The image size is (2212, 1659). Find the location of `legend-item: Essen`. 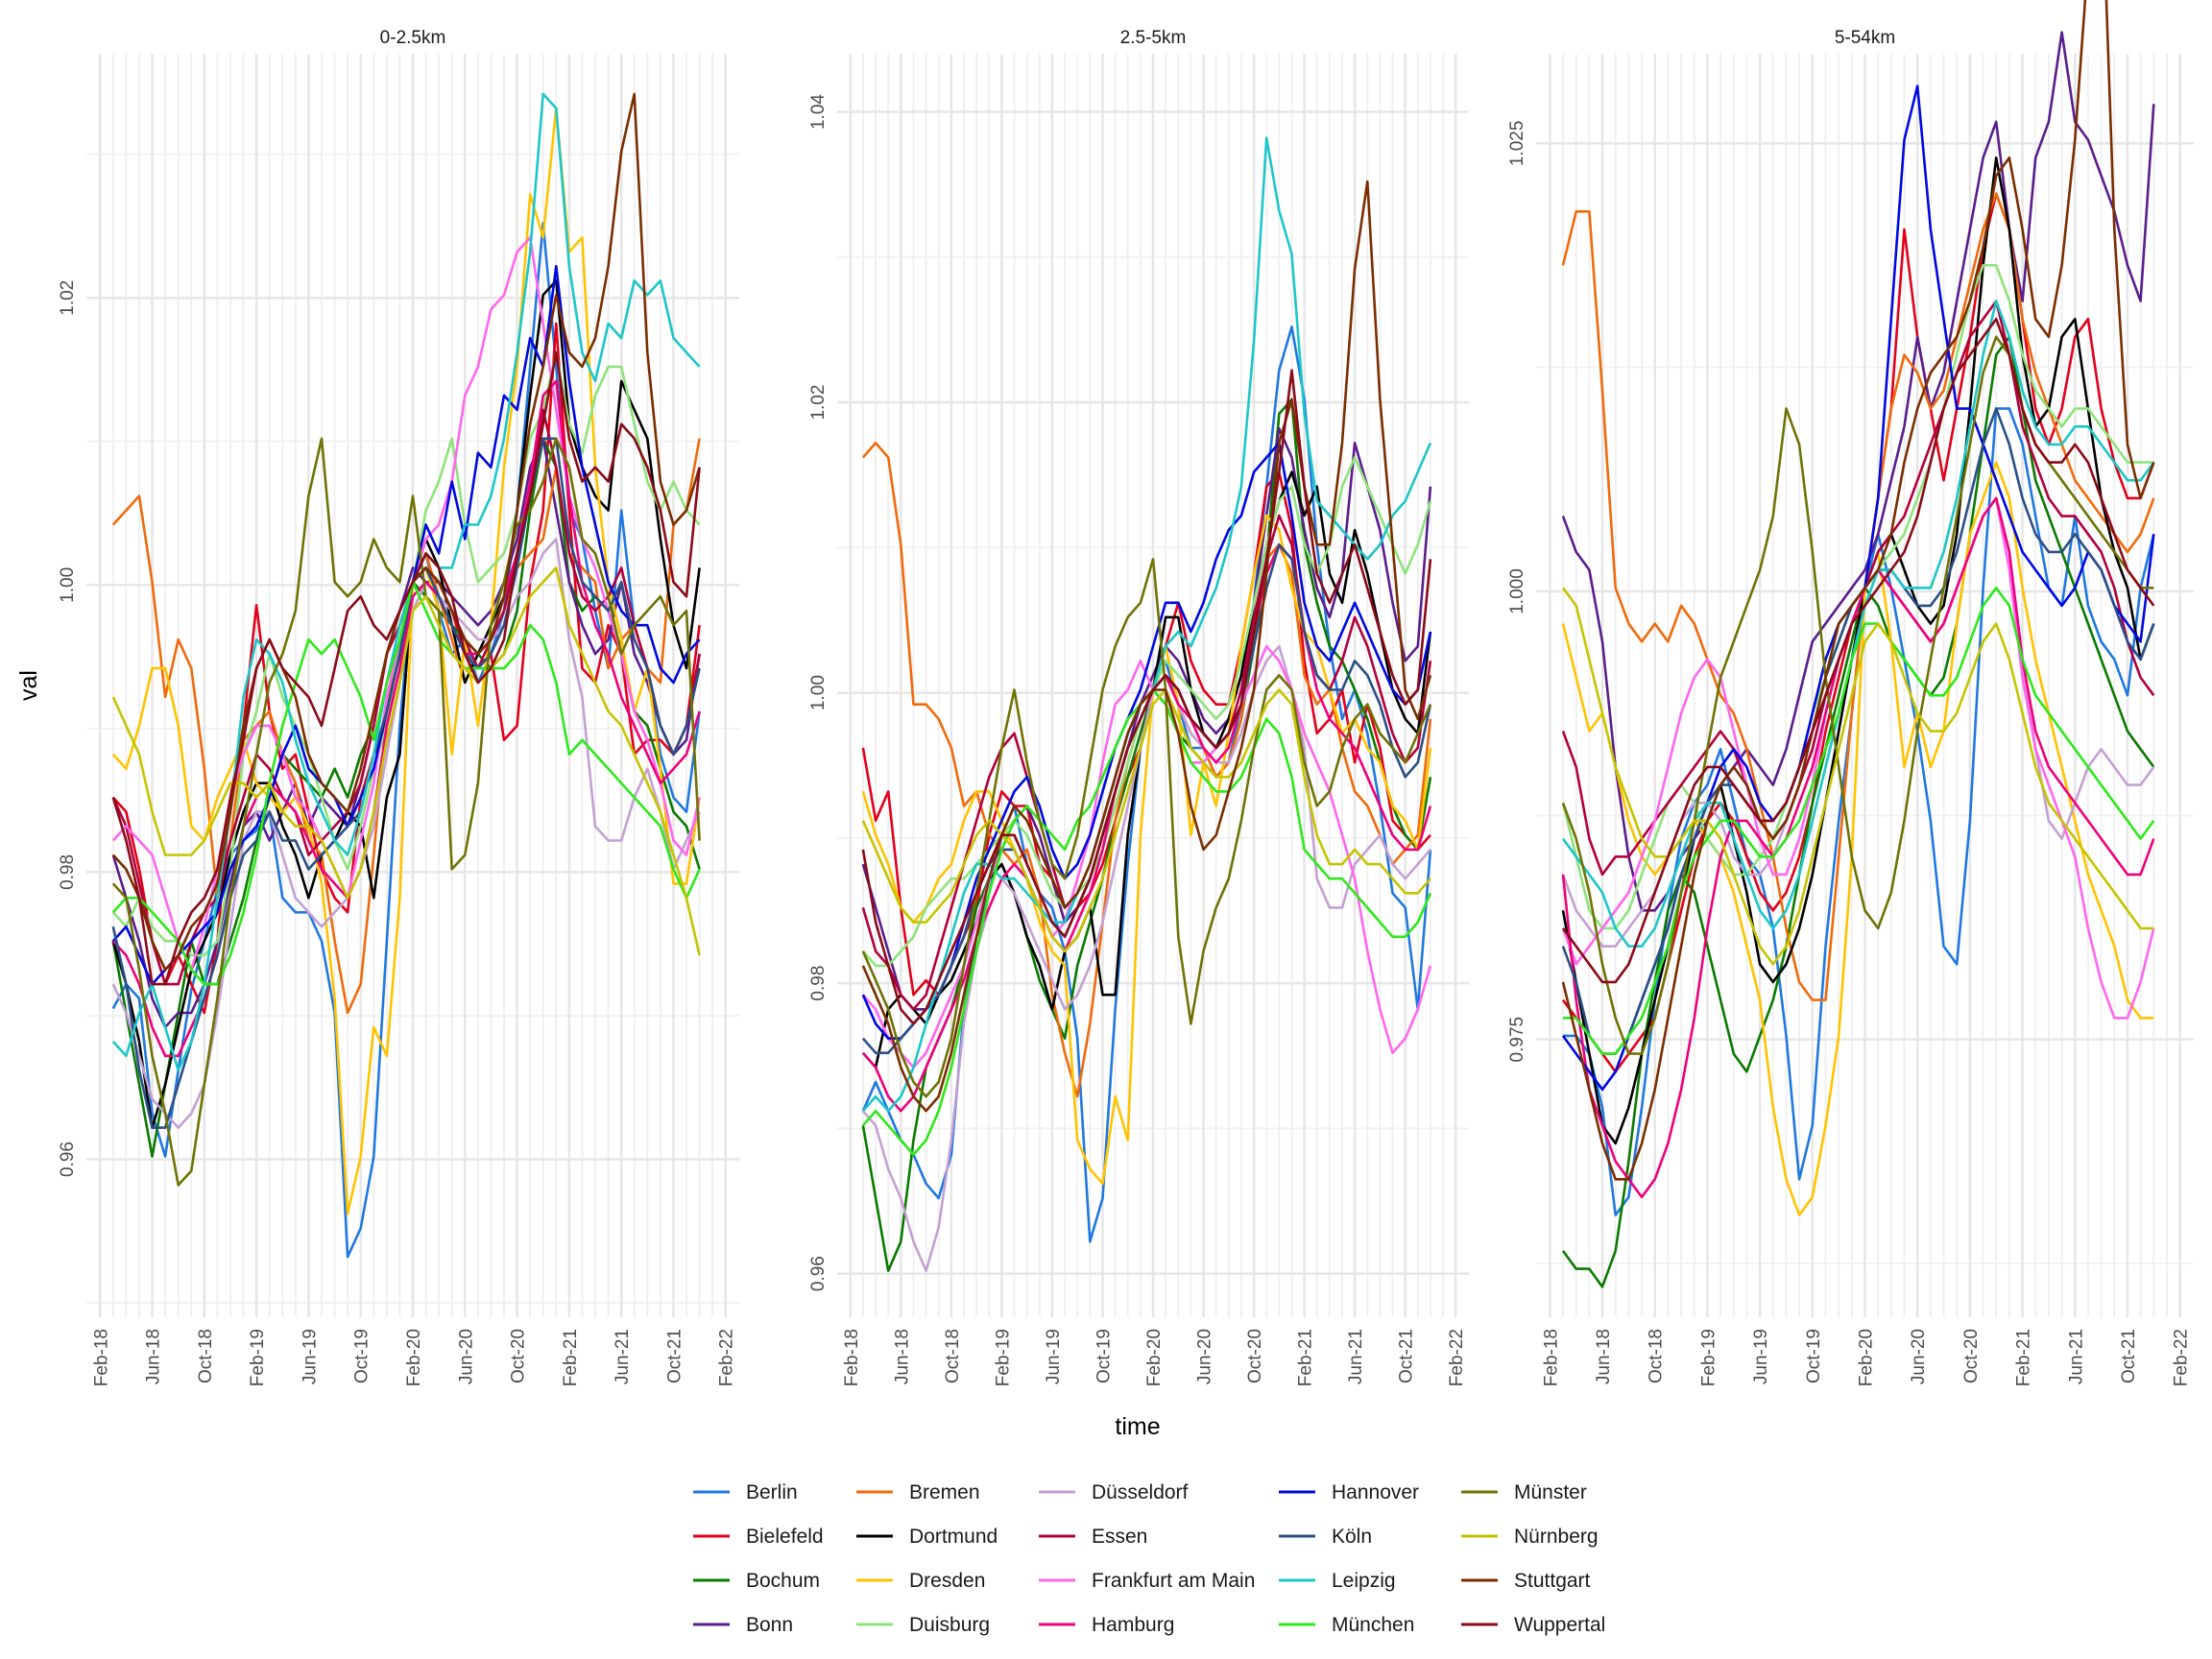

legend-item: Essen is located at coordinates (1093, 1537).